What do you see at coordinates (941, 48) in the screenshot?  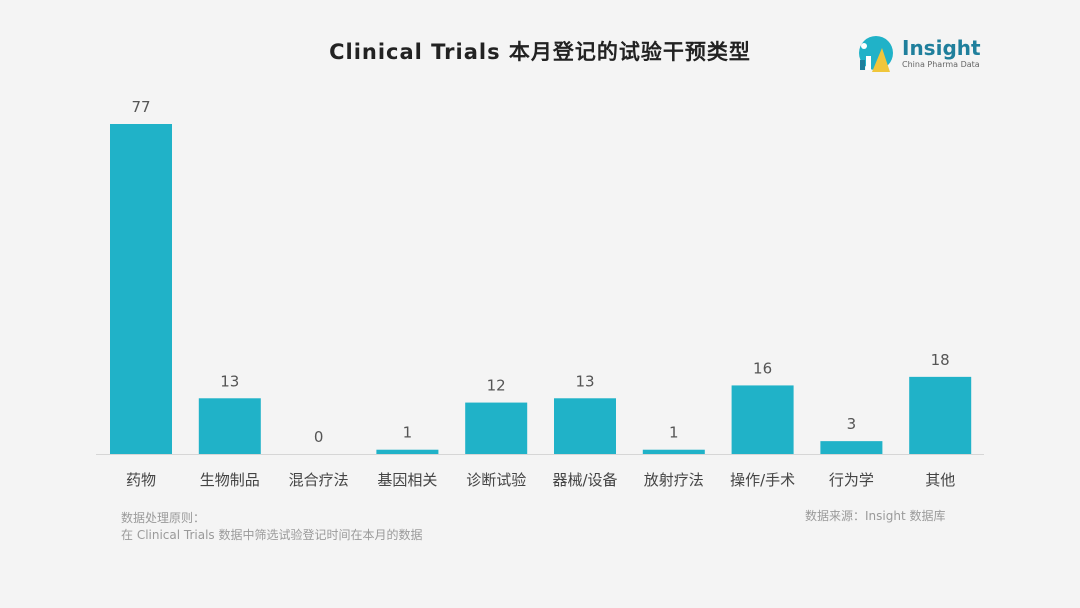 I see `logo-wordmark: Insight` at bounding box center [941, 48].